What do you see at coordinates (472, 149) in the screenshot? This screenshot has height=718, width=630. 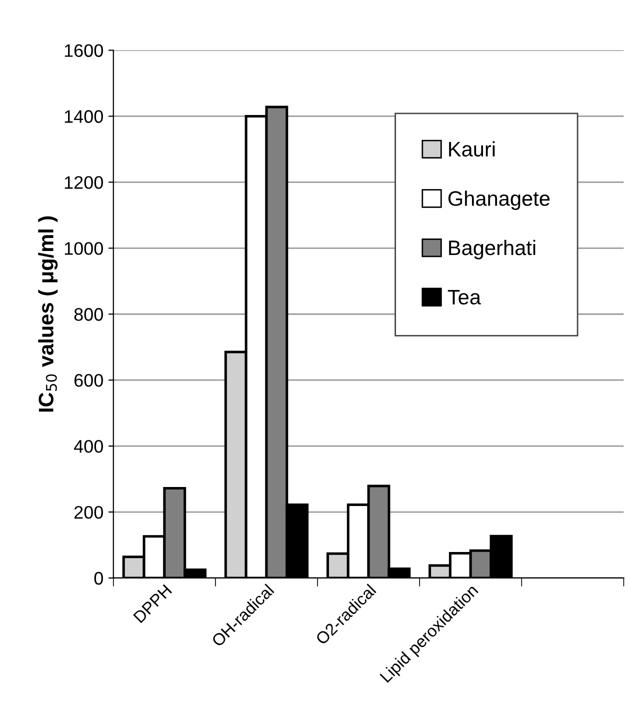 I see `legend-label: Kauri` at bounding box center [472, 149].